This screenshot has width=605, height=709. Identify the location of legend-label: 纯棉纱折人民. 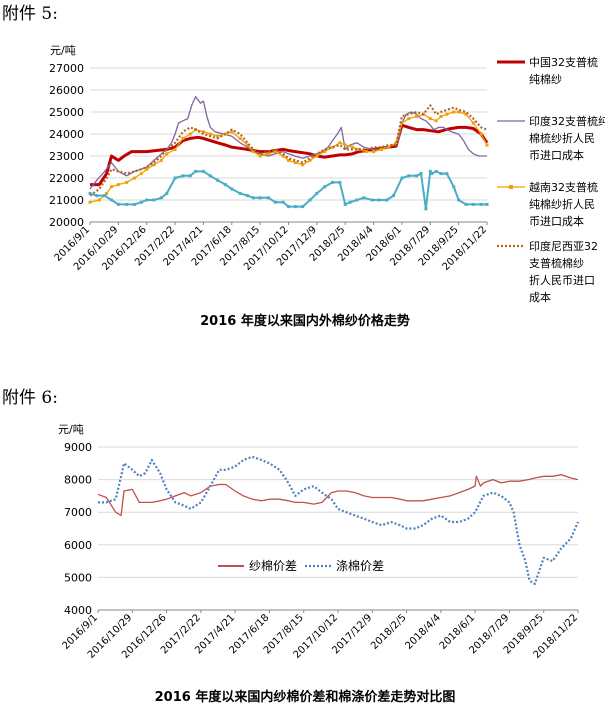
(562, 204).